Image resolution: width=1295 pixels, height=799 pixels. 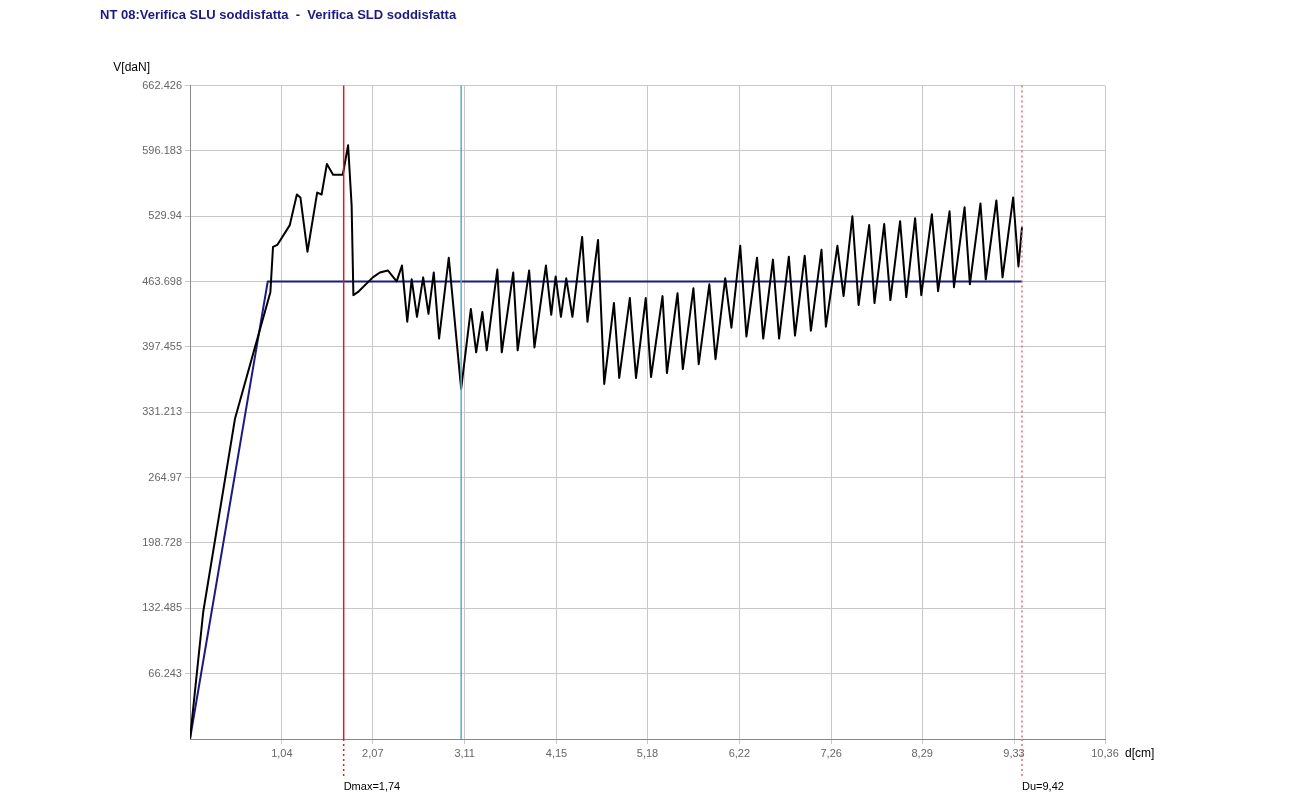 What do you see at coordinates (1014, 752) in the screenshot?
I see `x-tick-label: 9,33` at bounding box center [1014, 752].